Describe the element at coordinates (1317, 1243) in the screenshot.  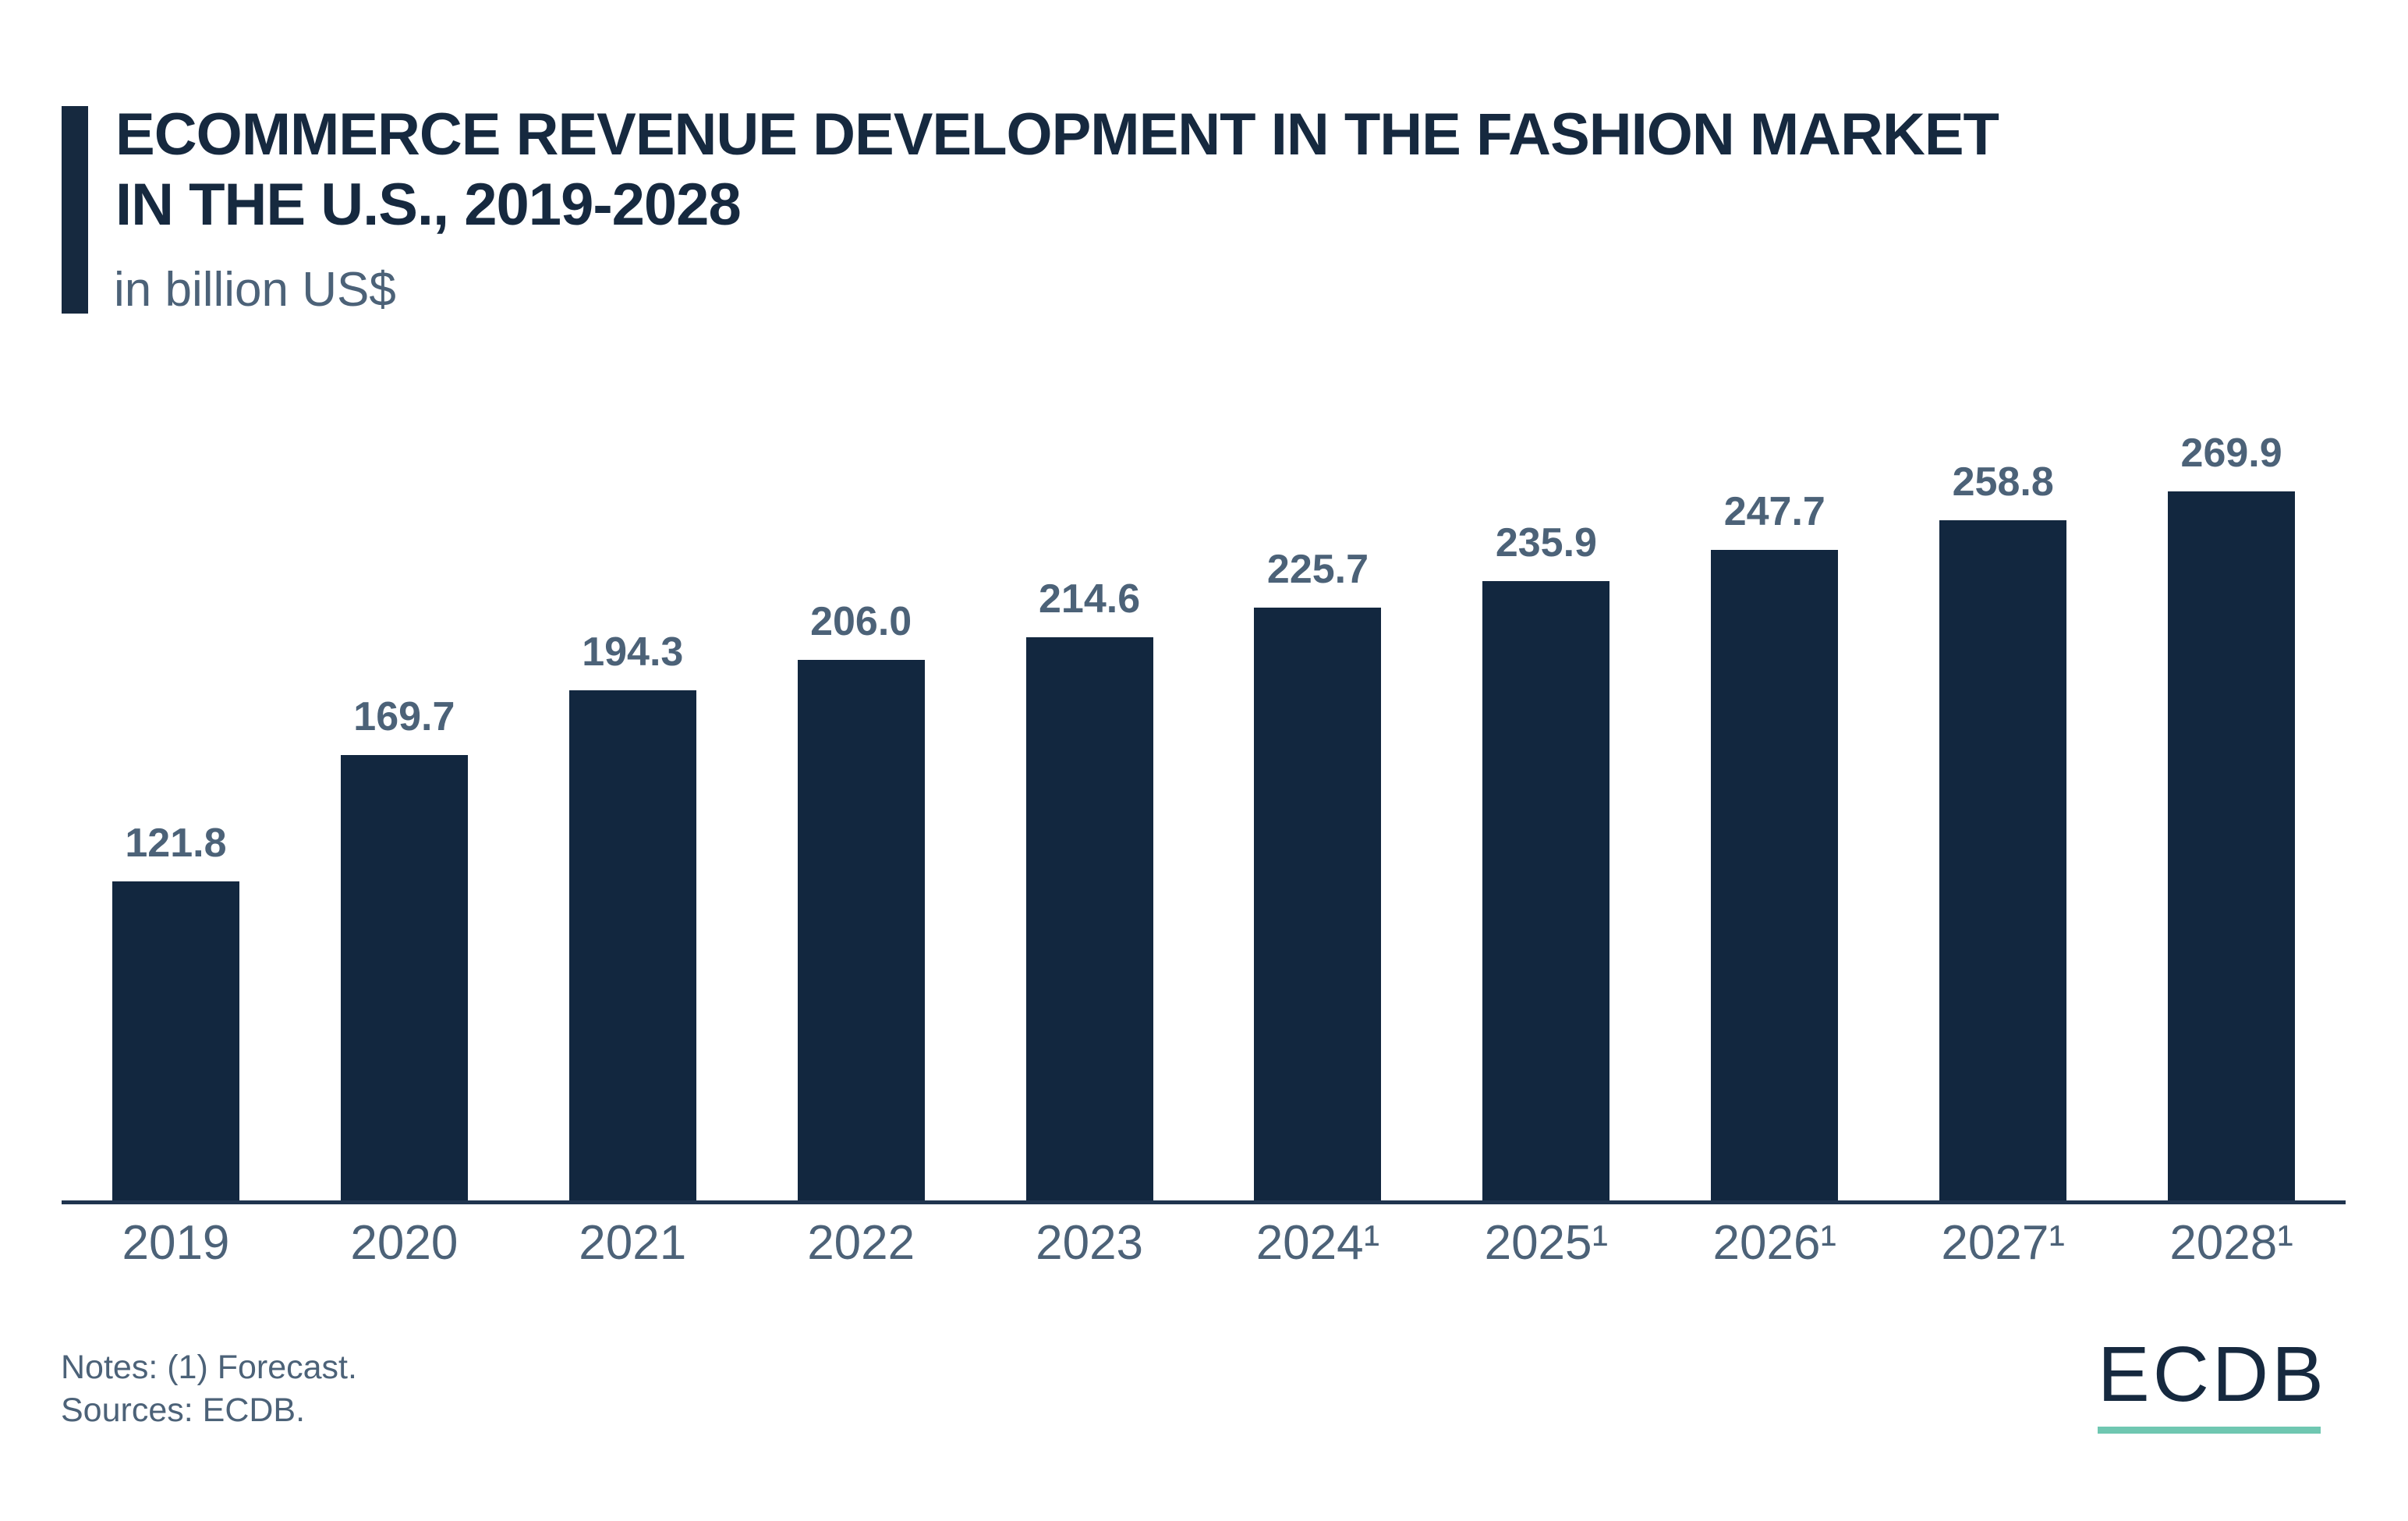
I see `x-tick-label-2024: 2024¹` at that location.